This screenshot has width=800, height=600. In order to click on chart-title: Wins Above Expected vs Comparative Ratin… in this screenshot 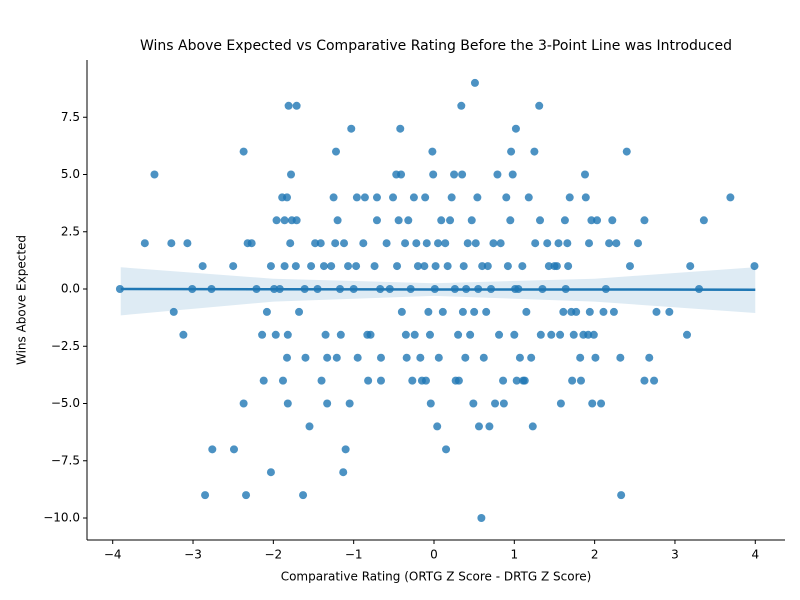, I will do `click(436, 46)`.